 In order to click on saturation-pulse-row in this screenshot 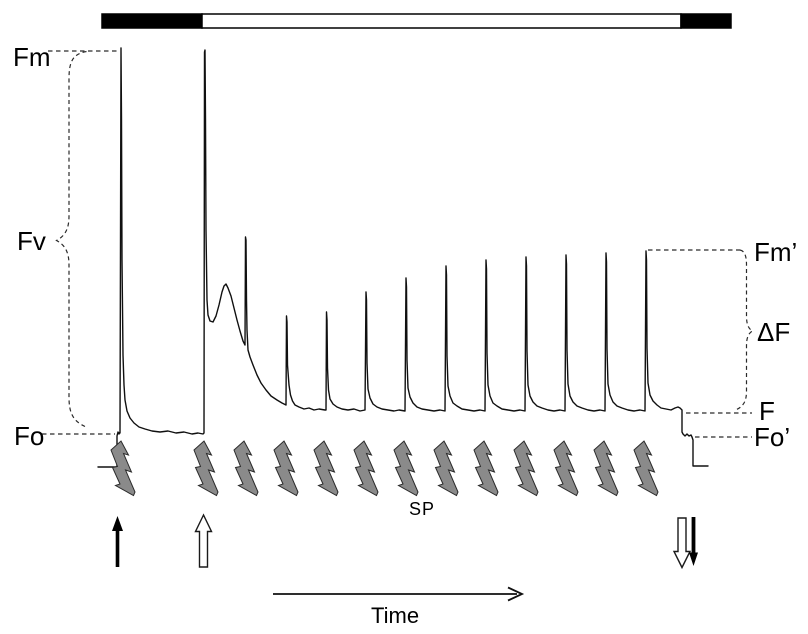, I will do `click(384, 468)`.